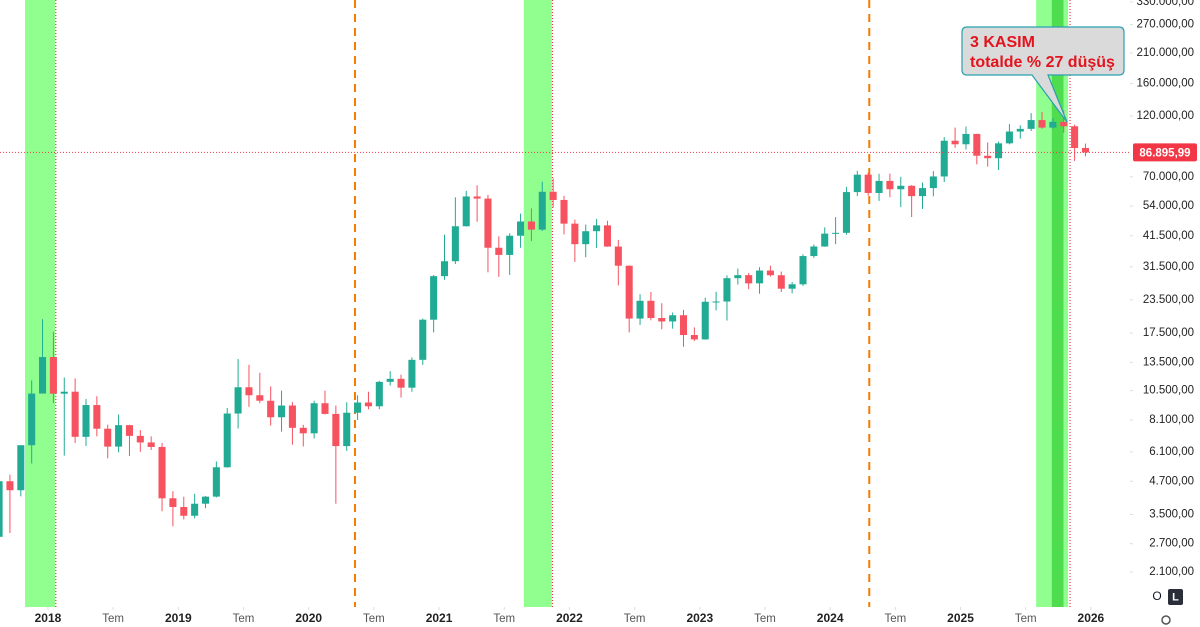  I want to click on scale-button: L, so click(1175, 597).